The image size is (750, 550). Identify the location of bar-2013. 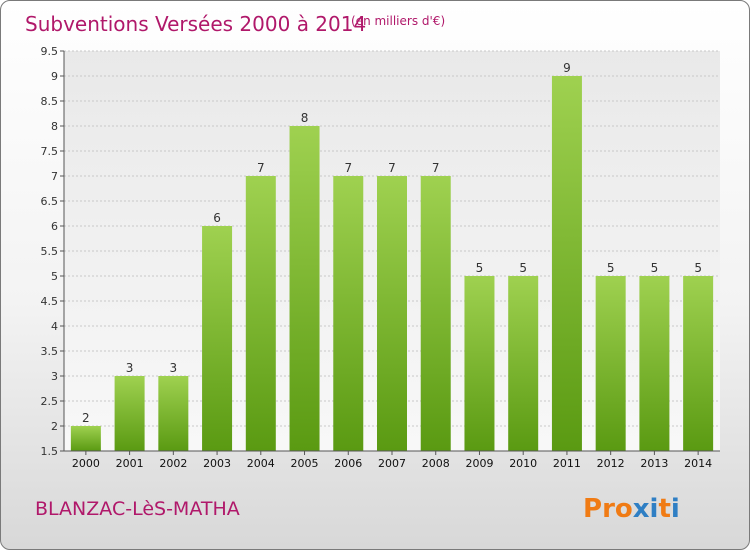
(654, 363).